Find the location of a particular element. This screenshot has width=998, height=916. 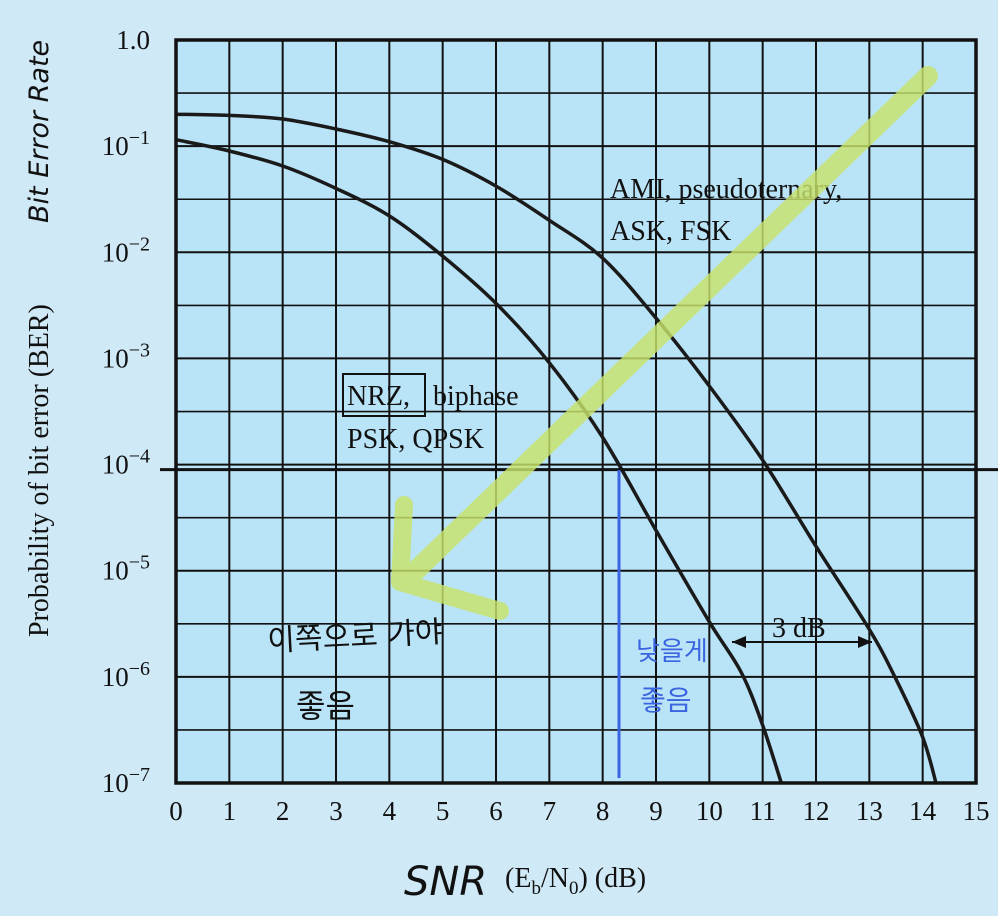

hand-note-blue-line1: 낮을게 is located at coordinates (672, 652).